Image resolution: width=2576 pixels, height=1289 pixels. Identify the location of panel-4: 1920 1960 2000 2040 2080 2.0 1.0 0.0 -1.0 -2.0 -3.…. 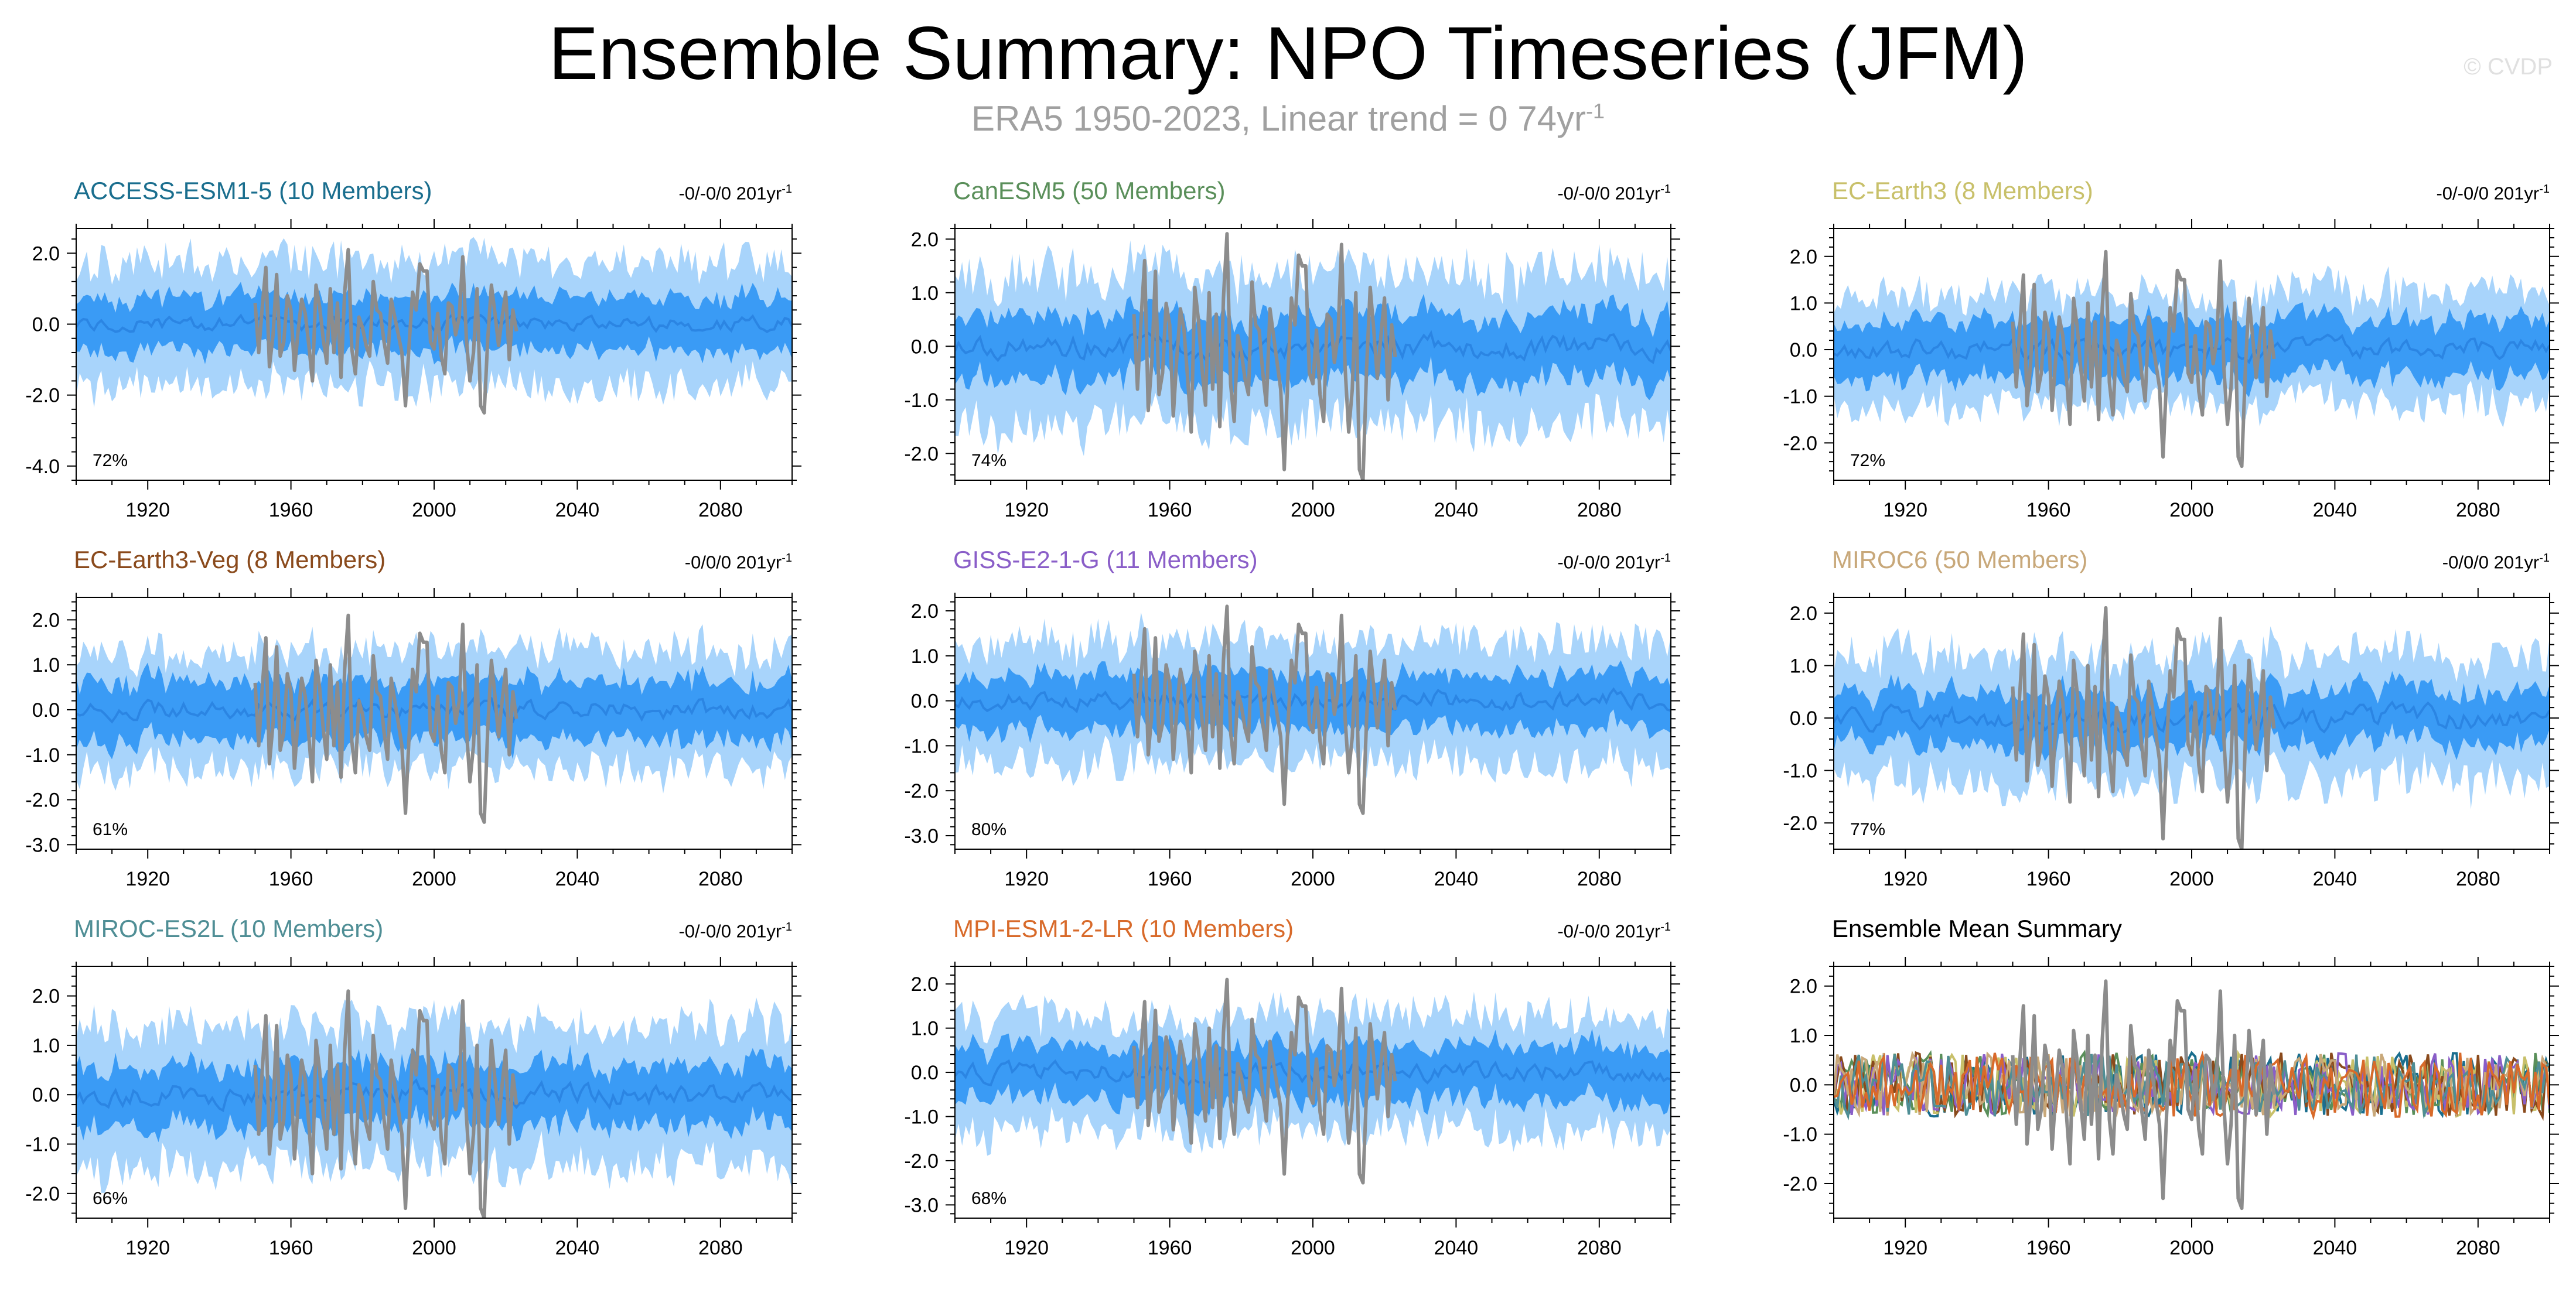
(413, 739).